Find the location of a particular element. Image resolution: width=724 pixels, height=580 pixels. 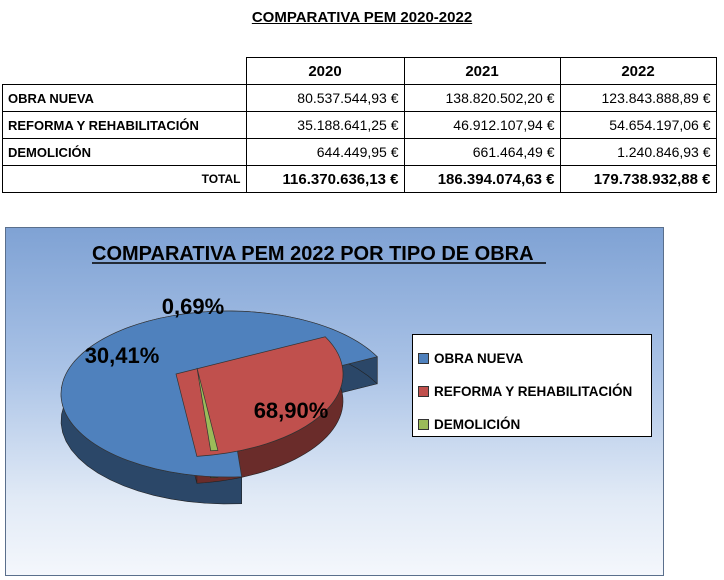

table-cell: 123.843.888,89 € is located at coordinates (638, 98).